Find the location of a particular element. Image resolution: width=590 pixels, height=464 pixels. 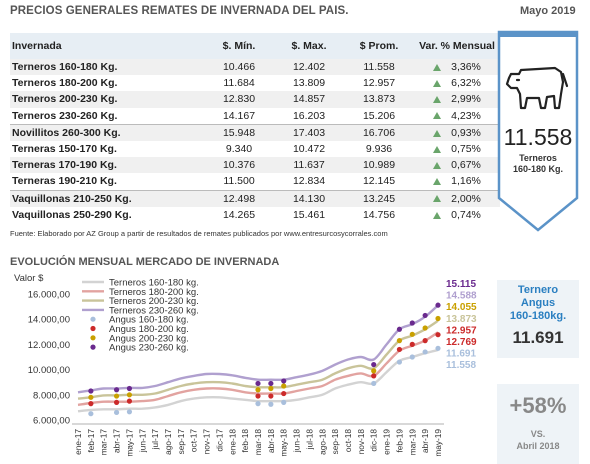

row-category: Novillitos 260-300 Kg. is located at coordinates (107, 132).